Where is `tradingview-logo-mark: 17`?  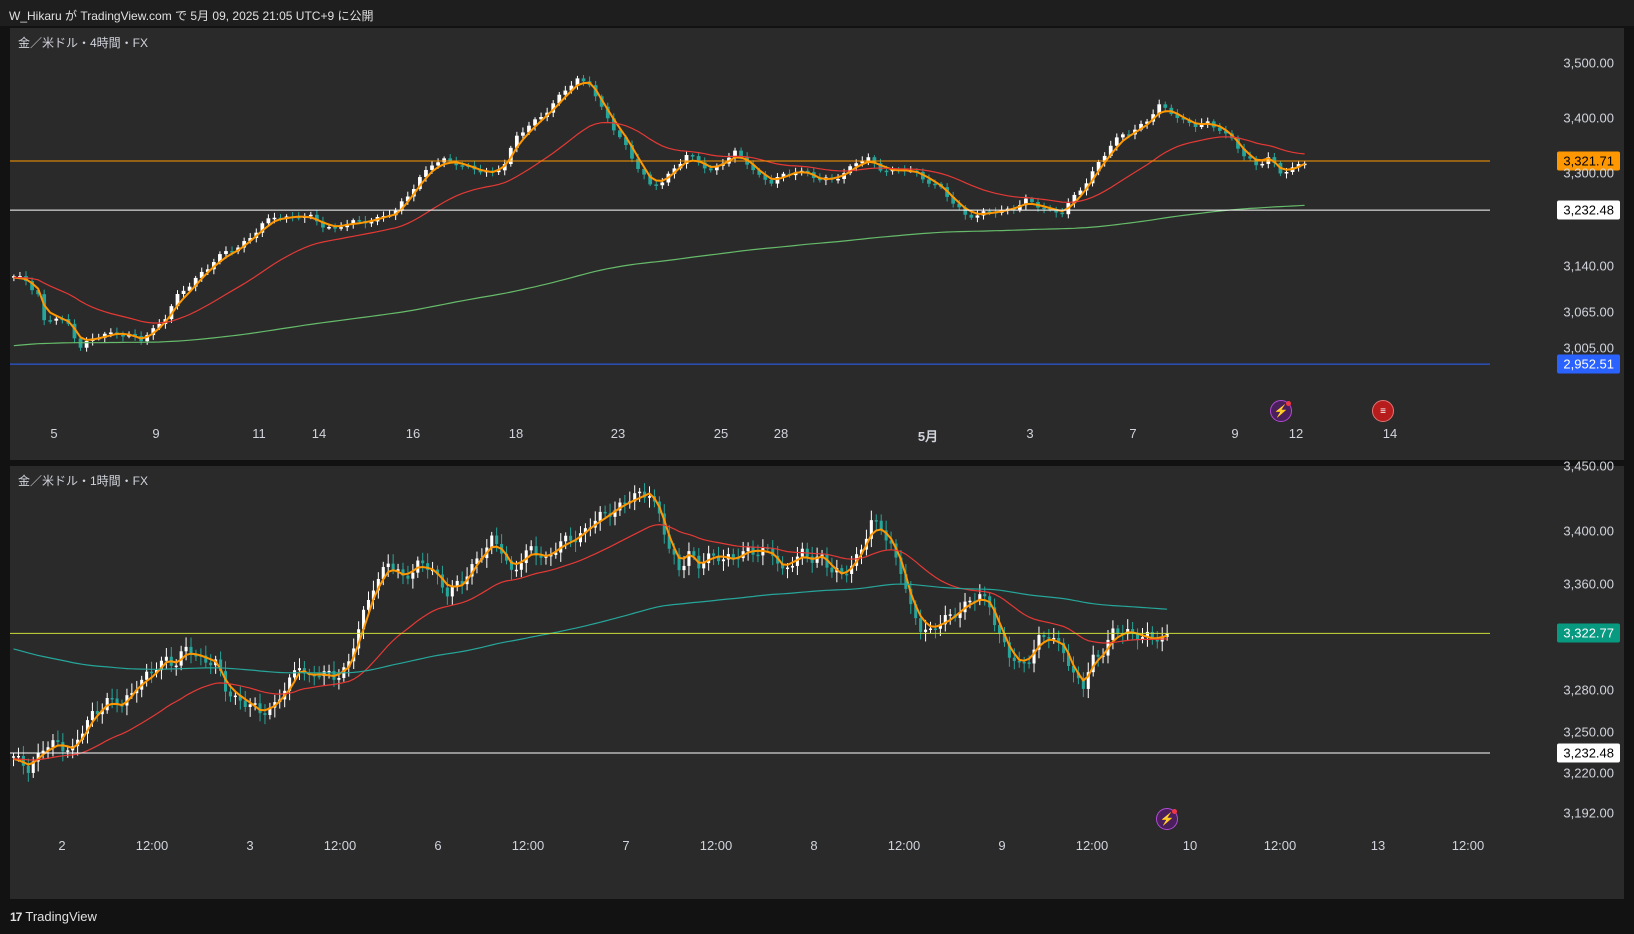 tradingview-logo-mark: 17 is located at coordinates (16, 916).